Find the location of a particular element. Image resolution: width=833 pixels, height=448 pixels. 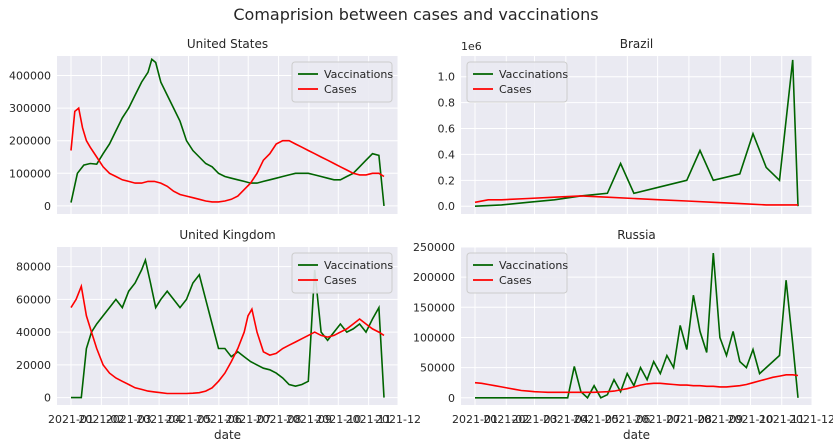

panel-title: United Kingdom is located at coordinates (227, 235).